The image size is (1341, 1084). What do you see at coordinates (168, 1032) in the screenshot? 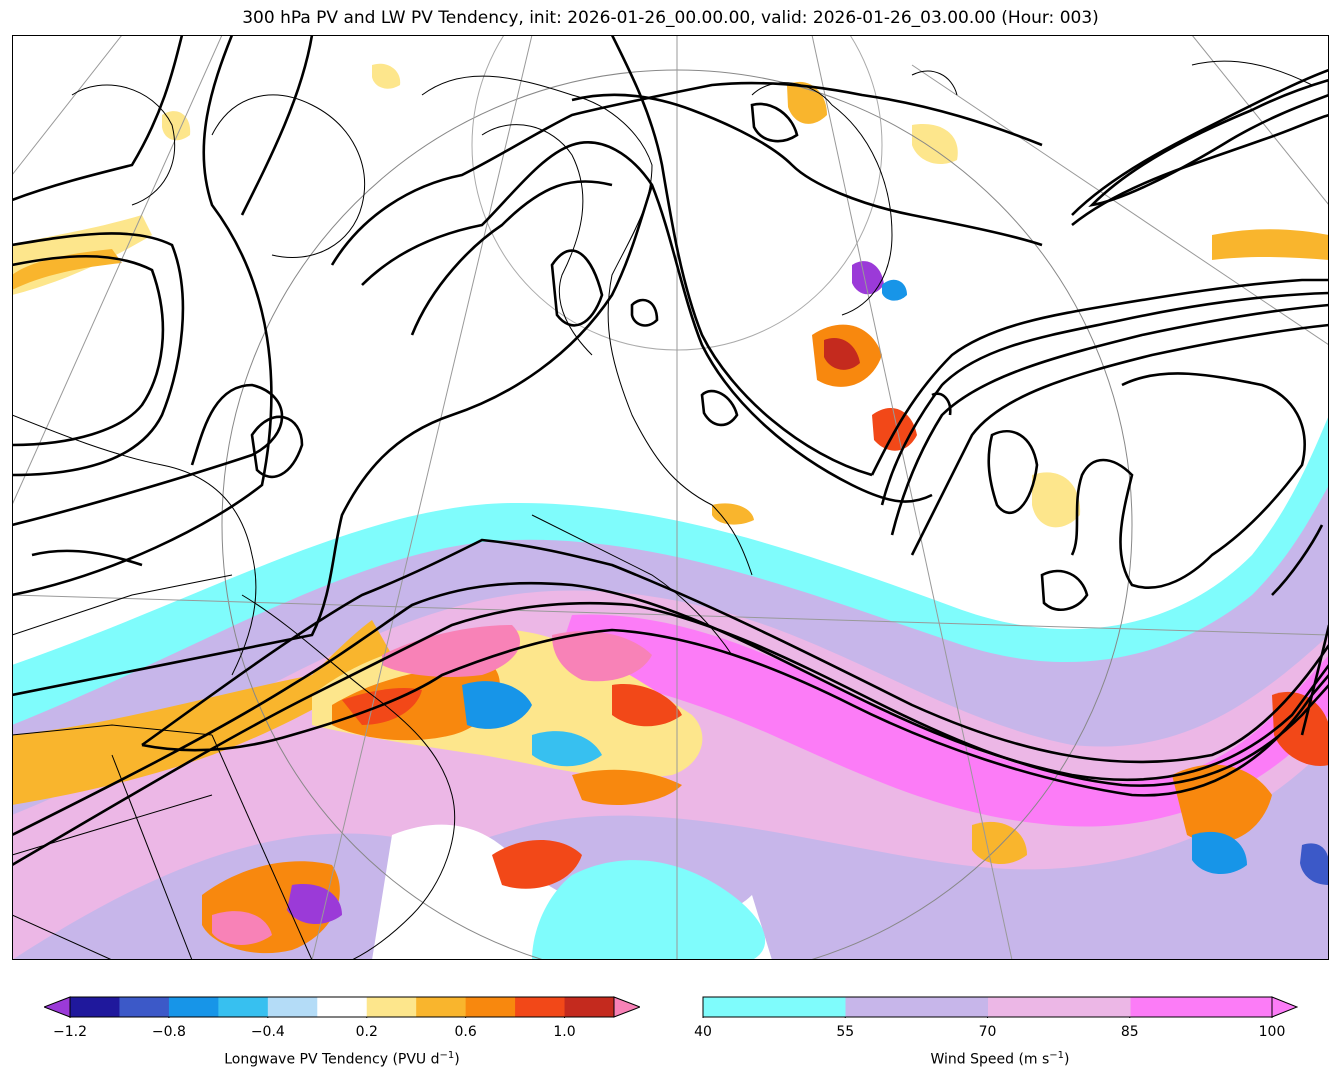
I see `pv-colorbar-tick-label: −0.8` at bounding box center [168, 1032].